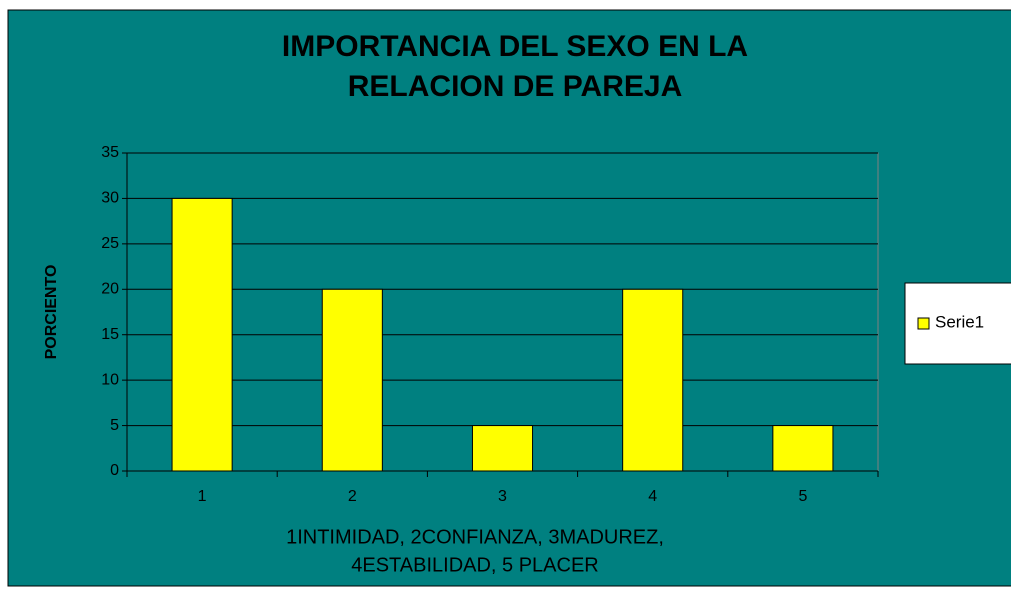 The height and width of the screenshot is (589, 1011). I want to click on y-tick-label: 25, so click(110, 243).